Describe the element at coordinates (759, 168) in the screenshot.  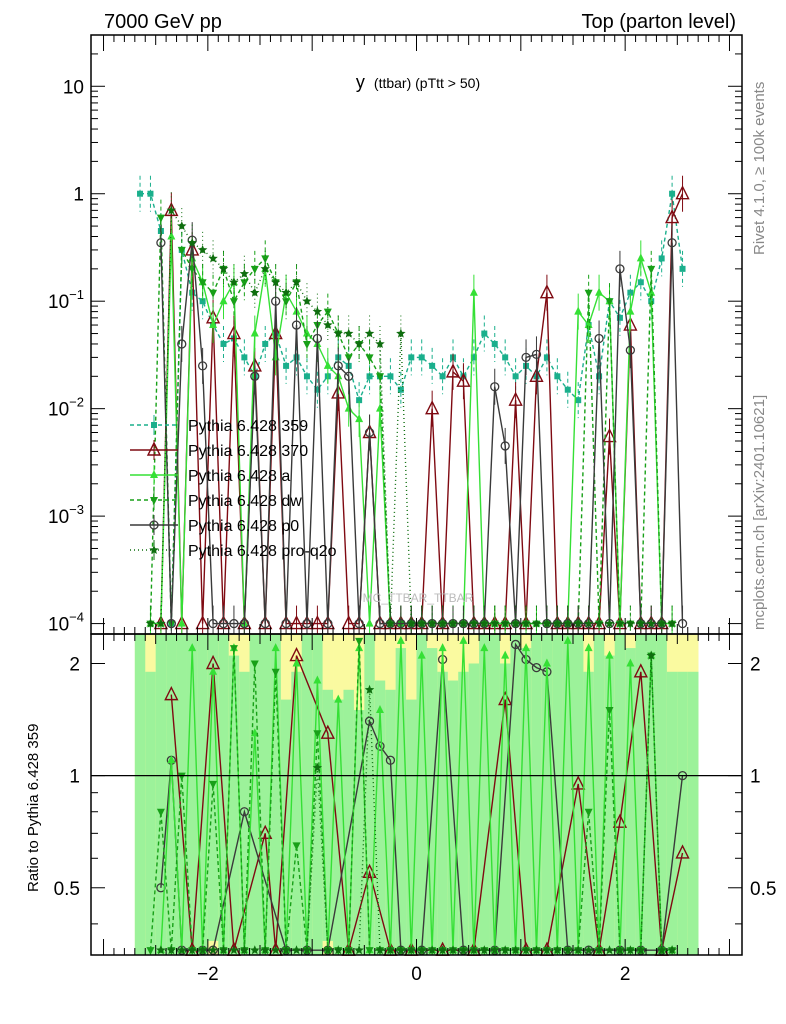
I see `rivet-label: Rivet 4.1.0, ≥ 100k events` at that location.